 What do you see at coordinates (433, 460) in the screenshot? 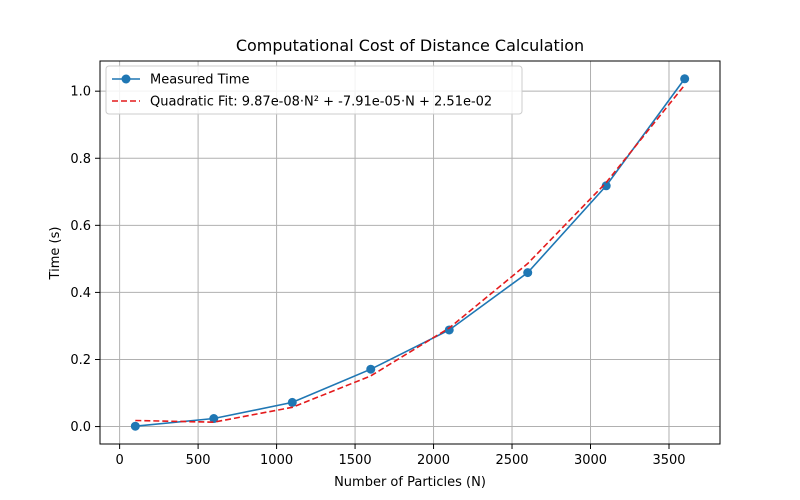
I see `x-tick-label: 2000` at bounding box center [433, 460].